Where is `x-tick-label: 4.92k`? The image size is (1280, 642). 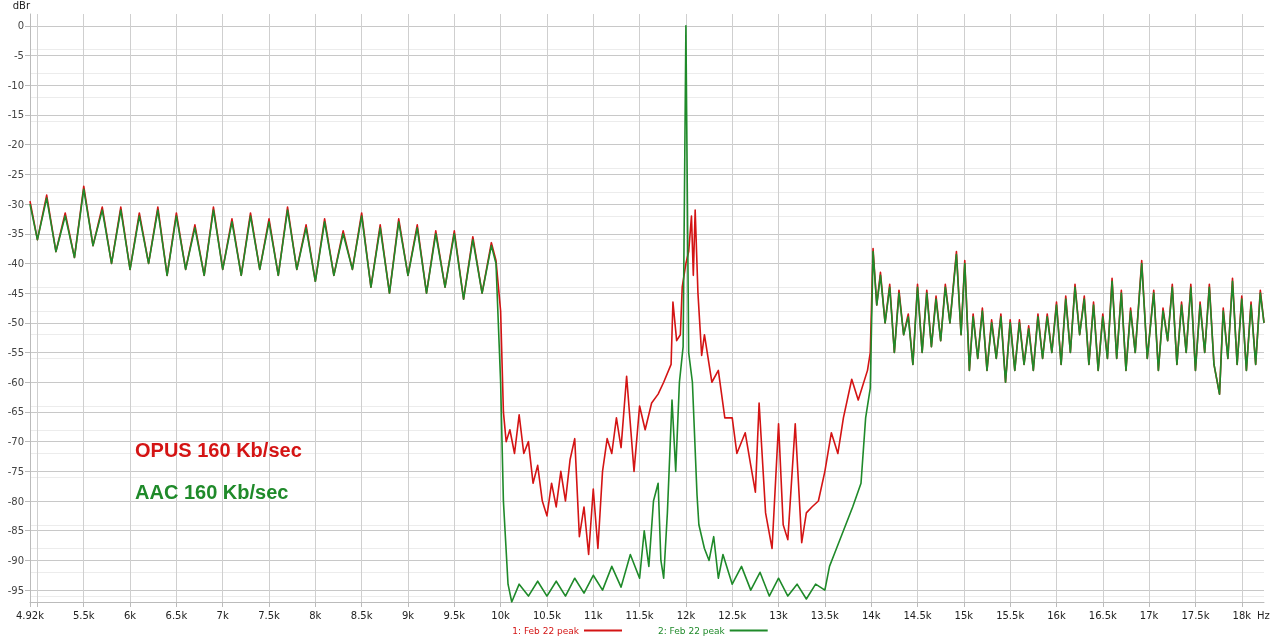 x-tick-label: 4.92k is located at coordinates (30, 615).